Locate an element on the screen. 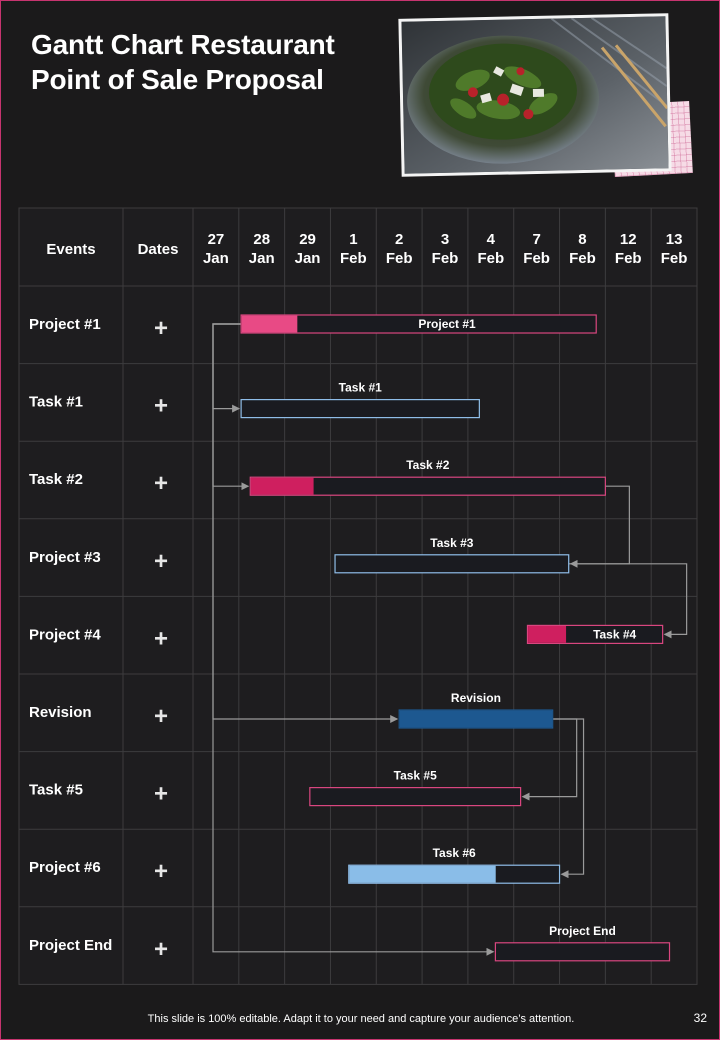 This screenshot has height=1040, width=720. row-event-label: Task #2 is located at coordinates (56, 479).